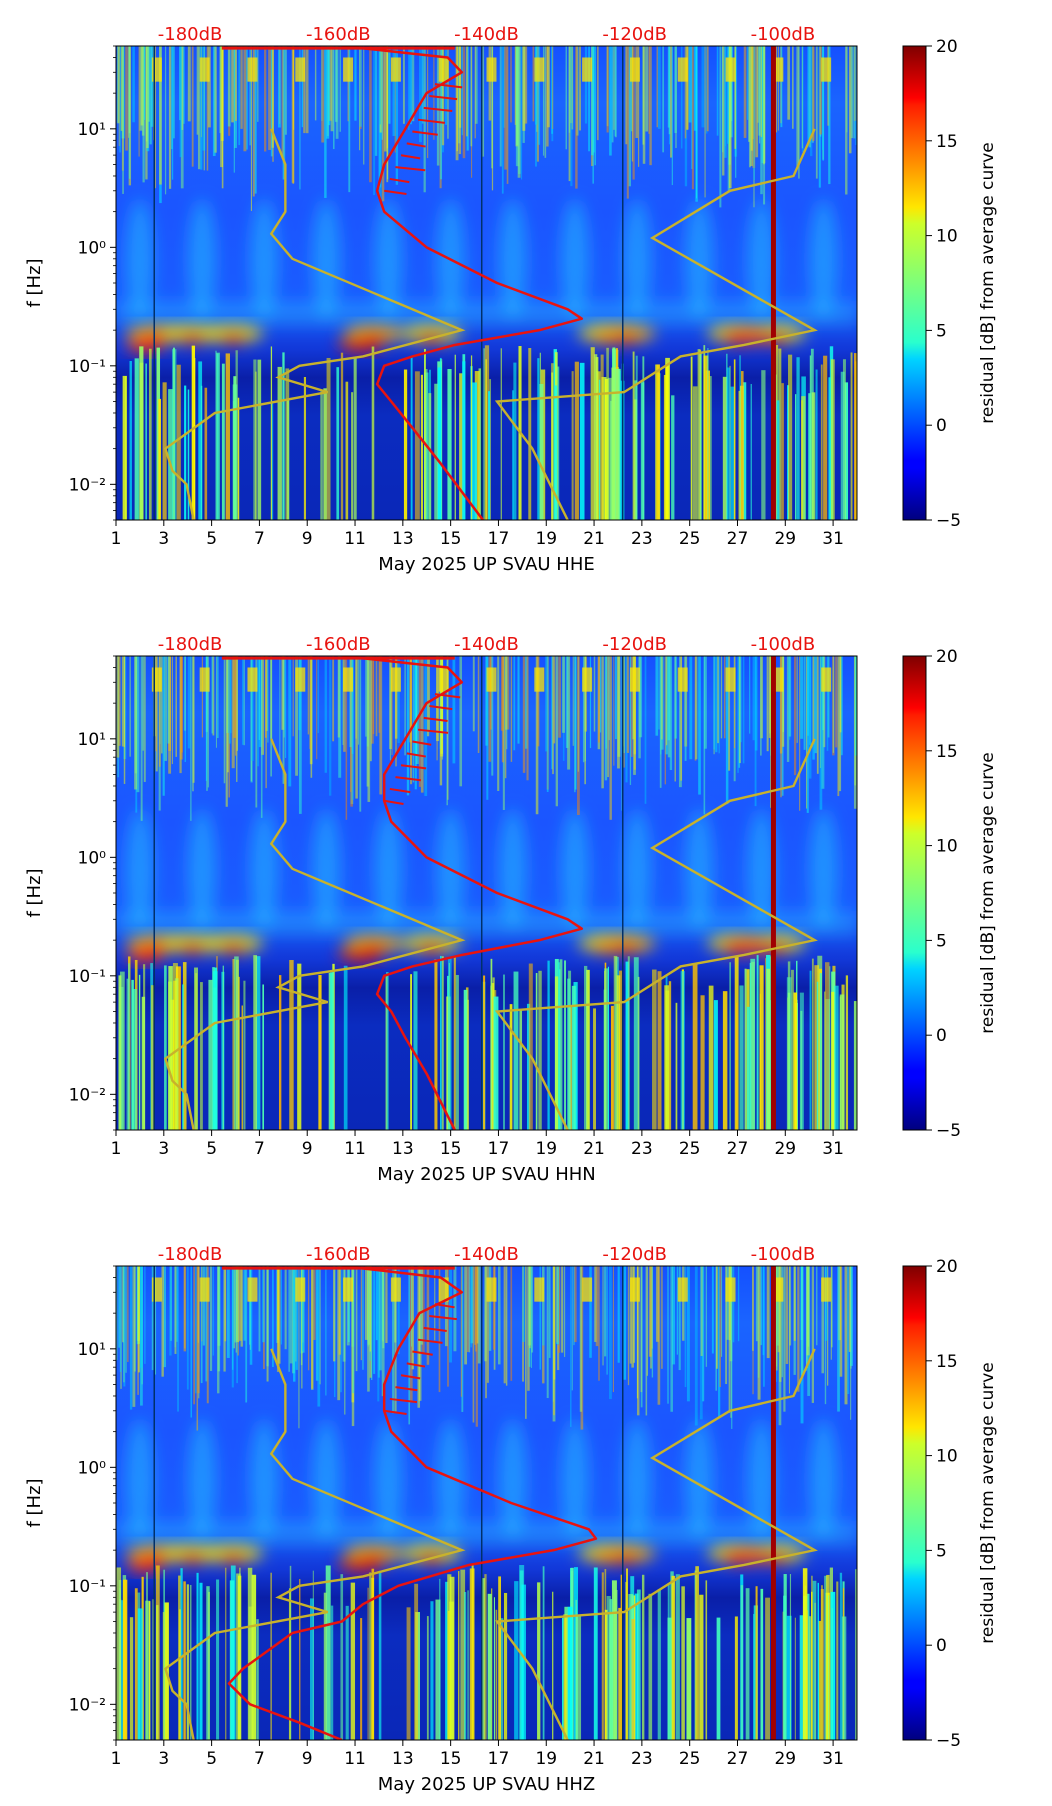  Describe the element at coordinates (947, 752) in the screenshot. I see `colorbar-tick-label: 15` at that location.